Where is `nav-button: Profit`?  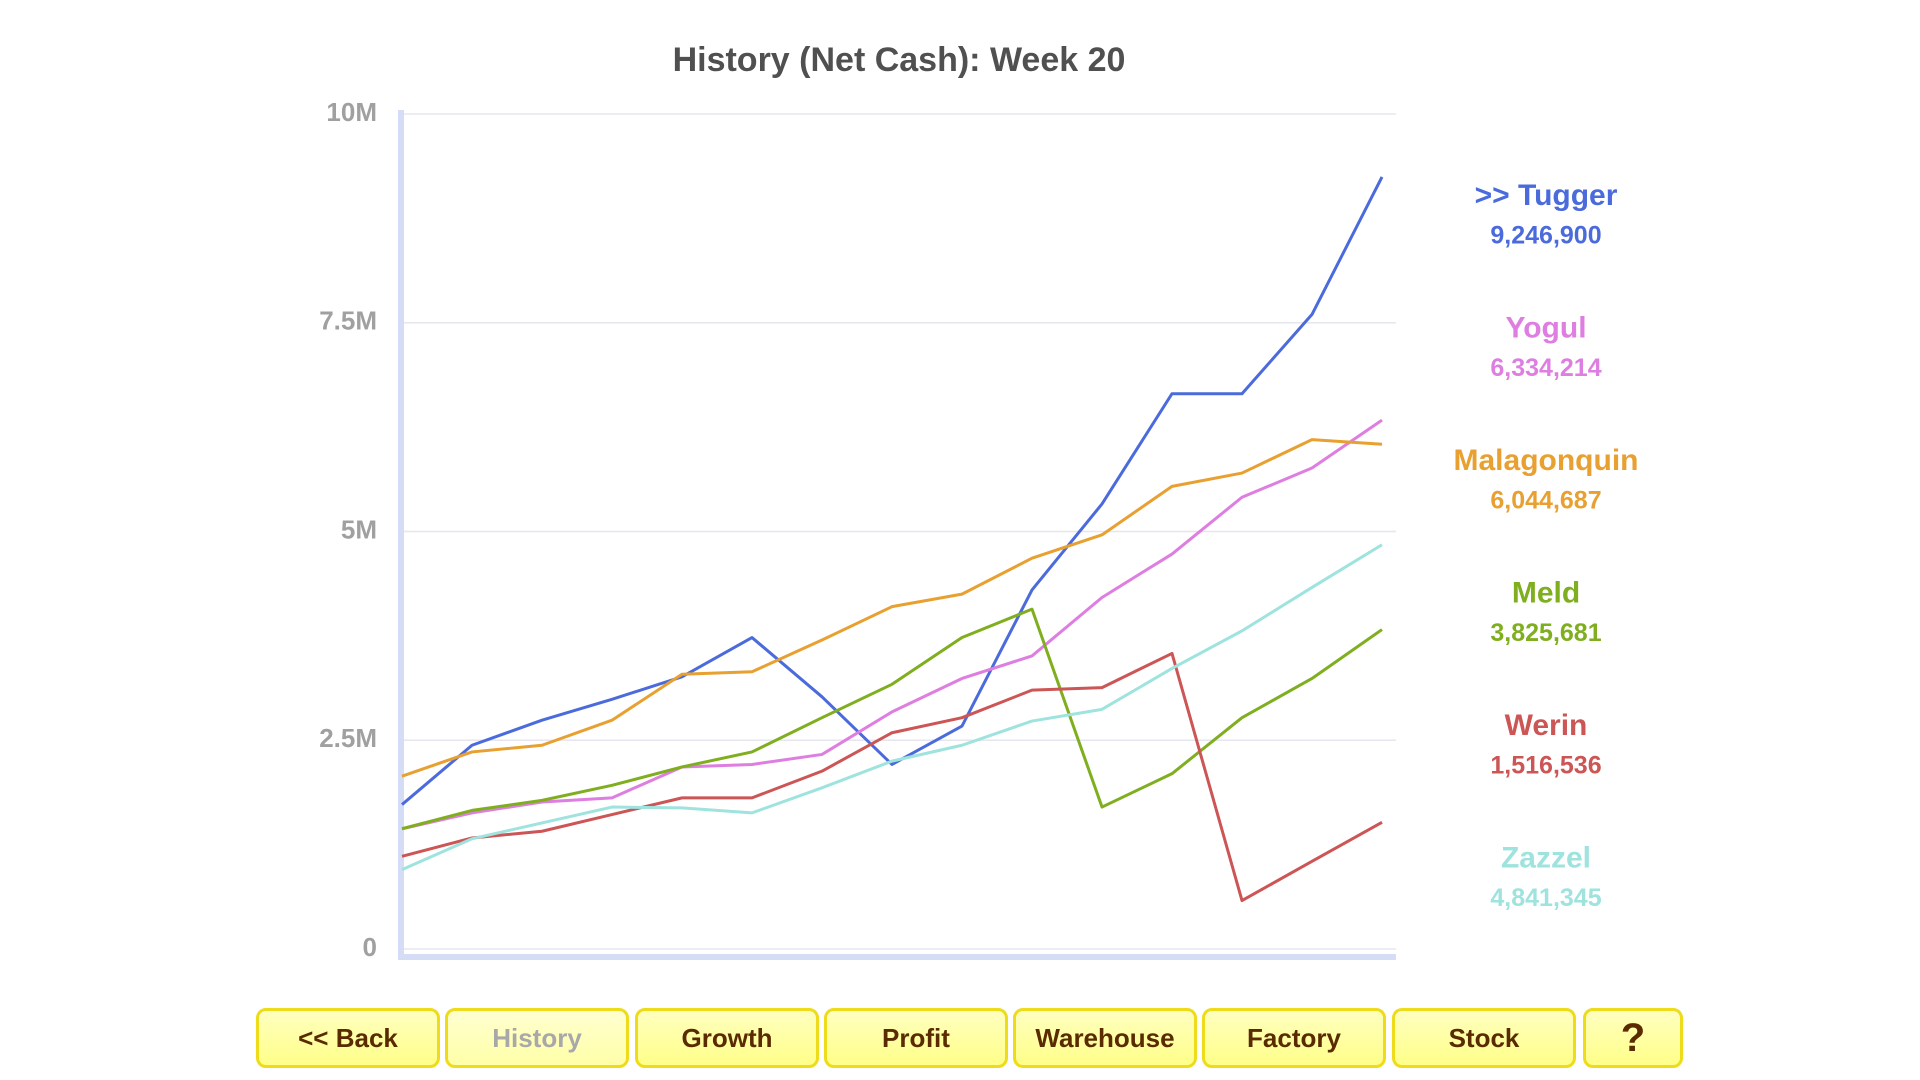 nav-button: Profit is located at coordinates (916, 1038).